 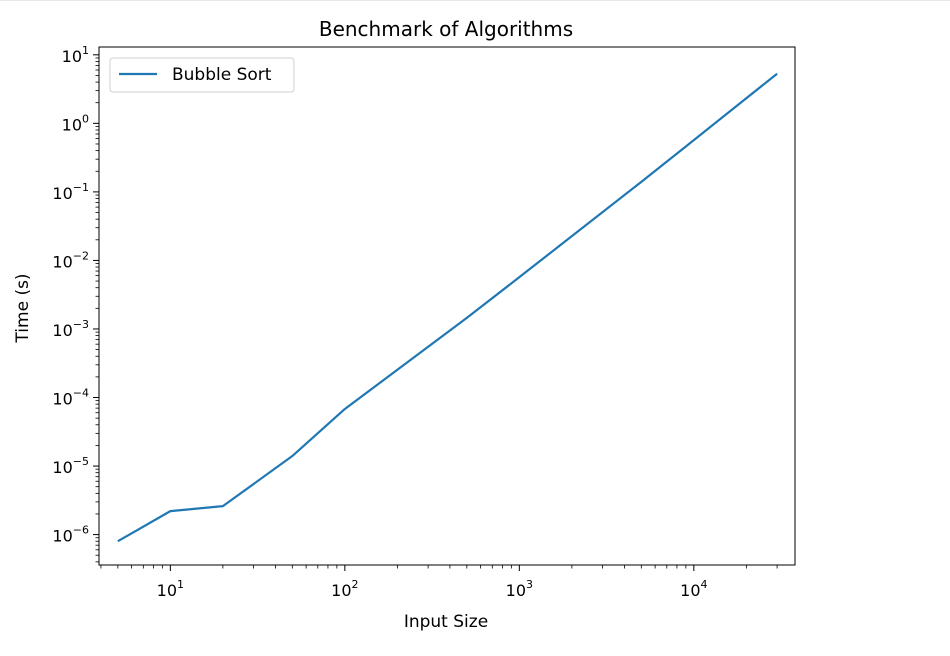 I want to click on y-tick-label: 10⁻³, so click(x=70, y=329).